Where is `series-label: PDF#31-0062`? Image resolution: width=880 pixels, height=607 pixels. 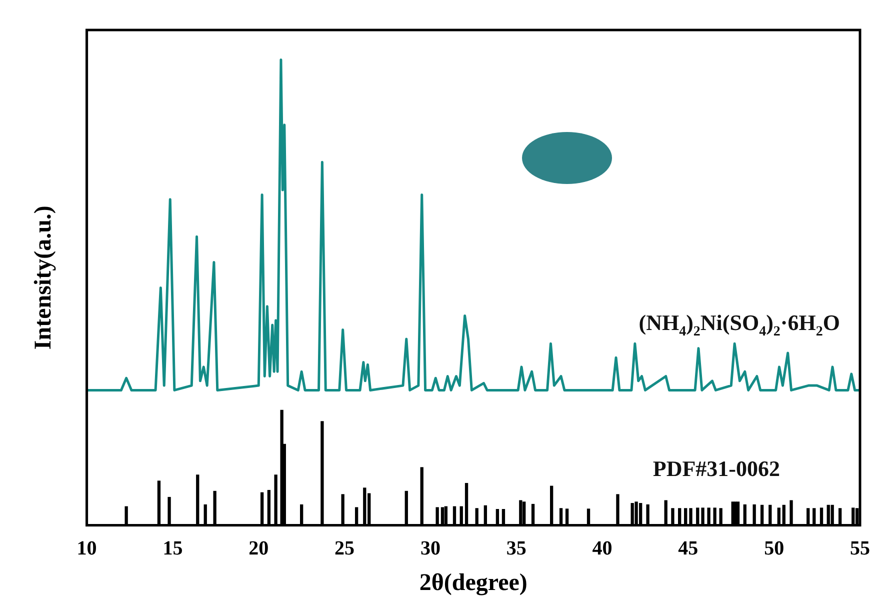 series-label: PDF#31-0062 is located at coordinates (716, 469).